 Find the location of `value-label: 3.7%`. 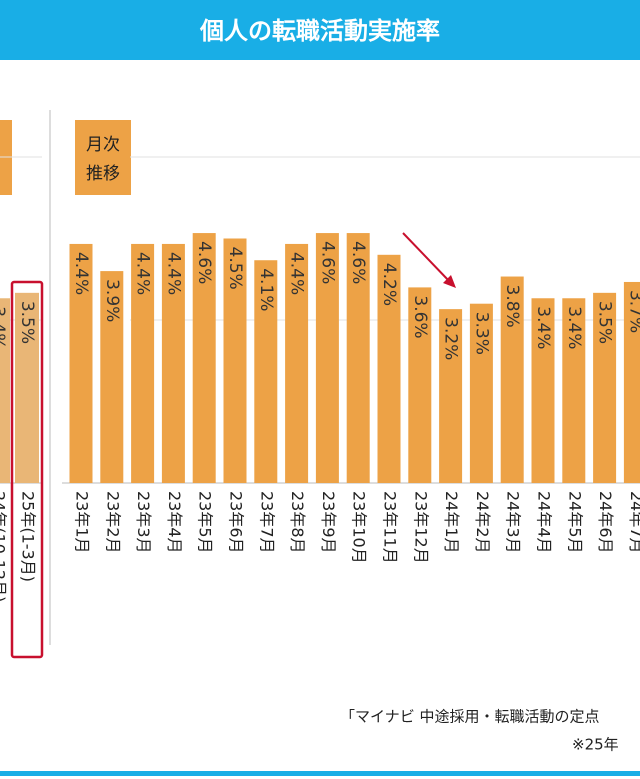

value-label: 3.7% is located at coordinates (632, 311).